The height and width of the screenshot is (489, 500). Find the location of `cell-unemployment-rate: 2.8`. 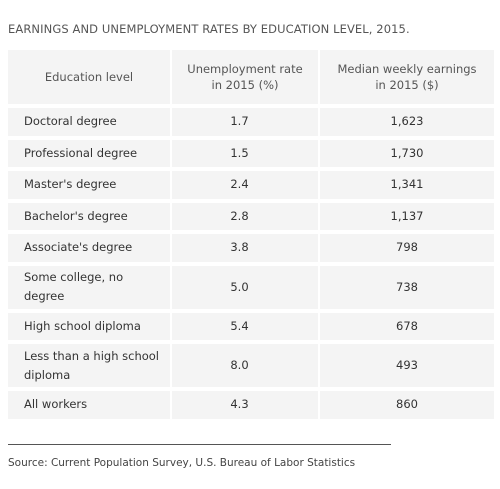

cell-unemployment-rate: 2.8 is located at coordinates (246, 216).